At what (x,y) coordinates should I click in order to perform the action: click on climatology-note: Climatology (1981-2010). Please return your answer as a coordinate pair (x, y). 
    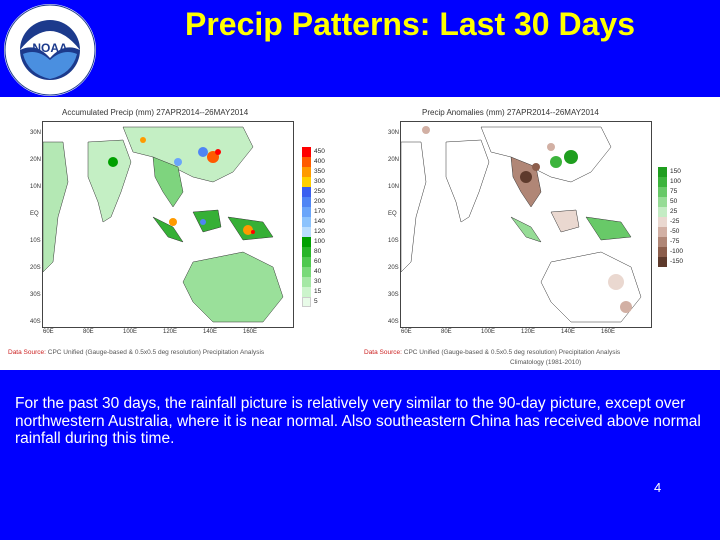
    Looking at the image, I should click on (546, 362).